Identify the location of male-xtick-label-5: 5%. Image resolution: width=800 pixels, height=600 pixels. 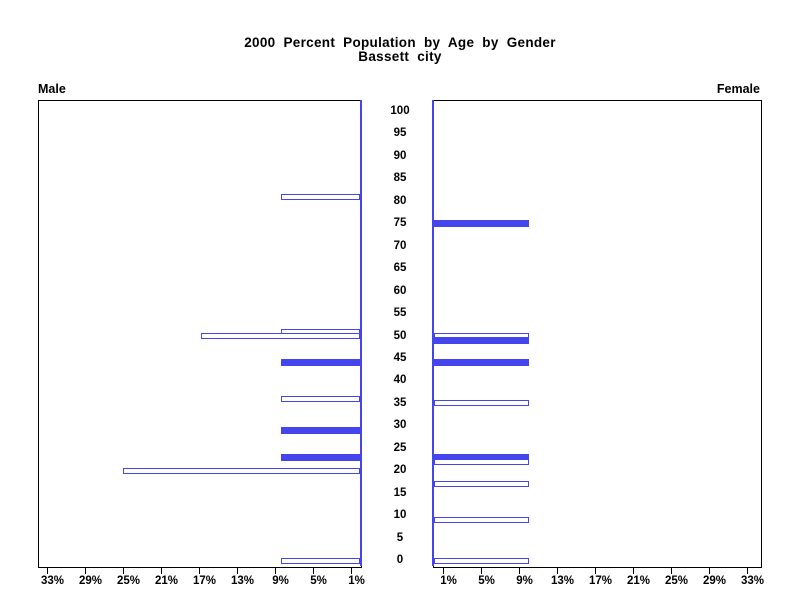
(318, 581).